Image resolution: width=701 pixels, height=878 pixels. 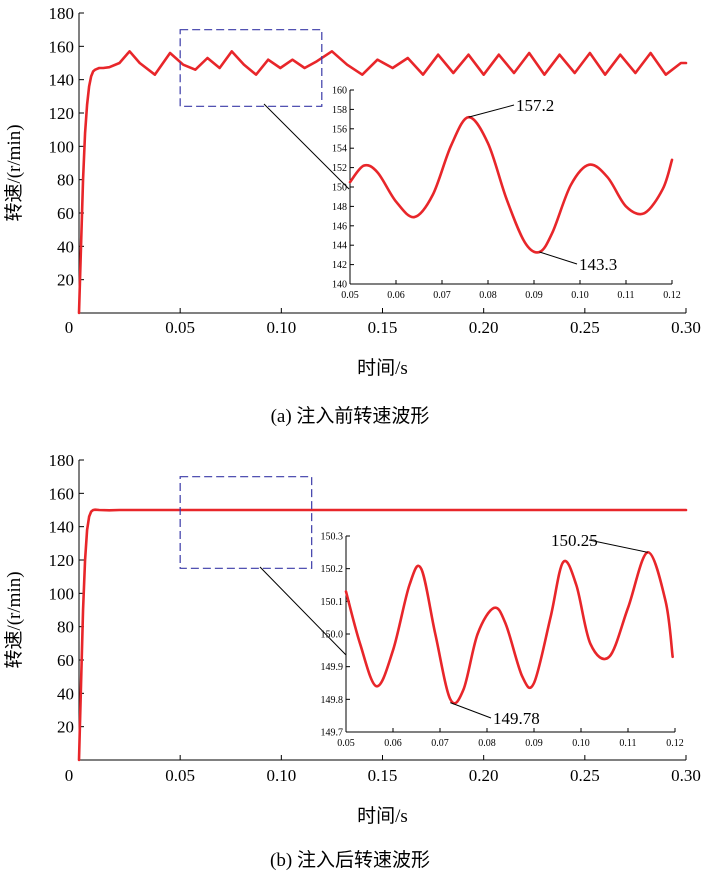 What do you see at coordinates (516, 718) in the screenshot?
I see `annotation-label: 149.78` at bounding box center [516, 718].